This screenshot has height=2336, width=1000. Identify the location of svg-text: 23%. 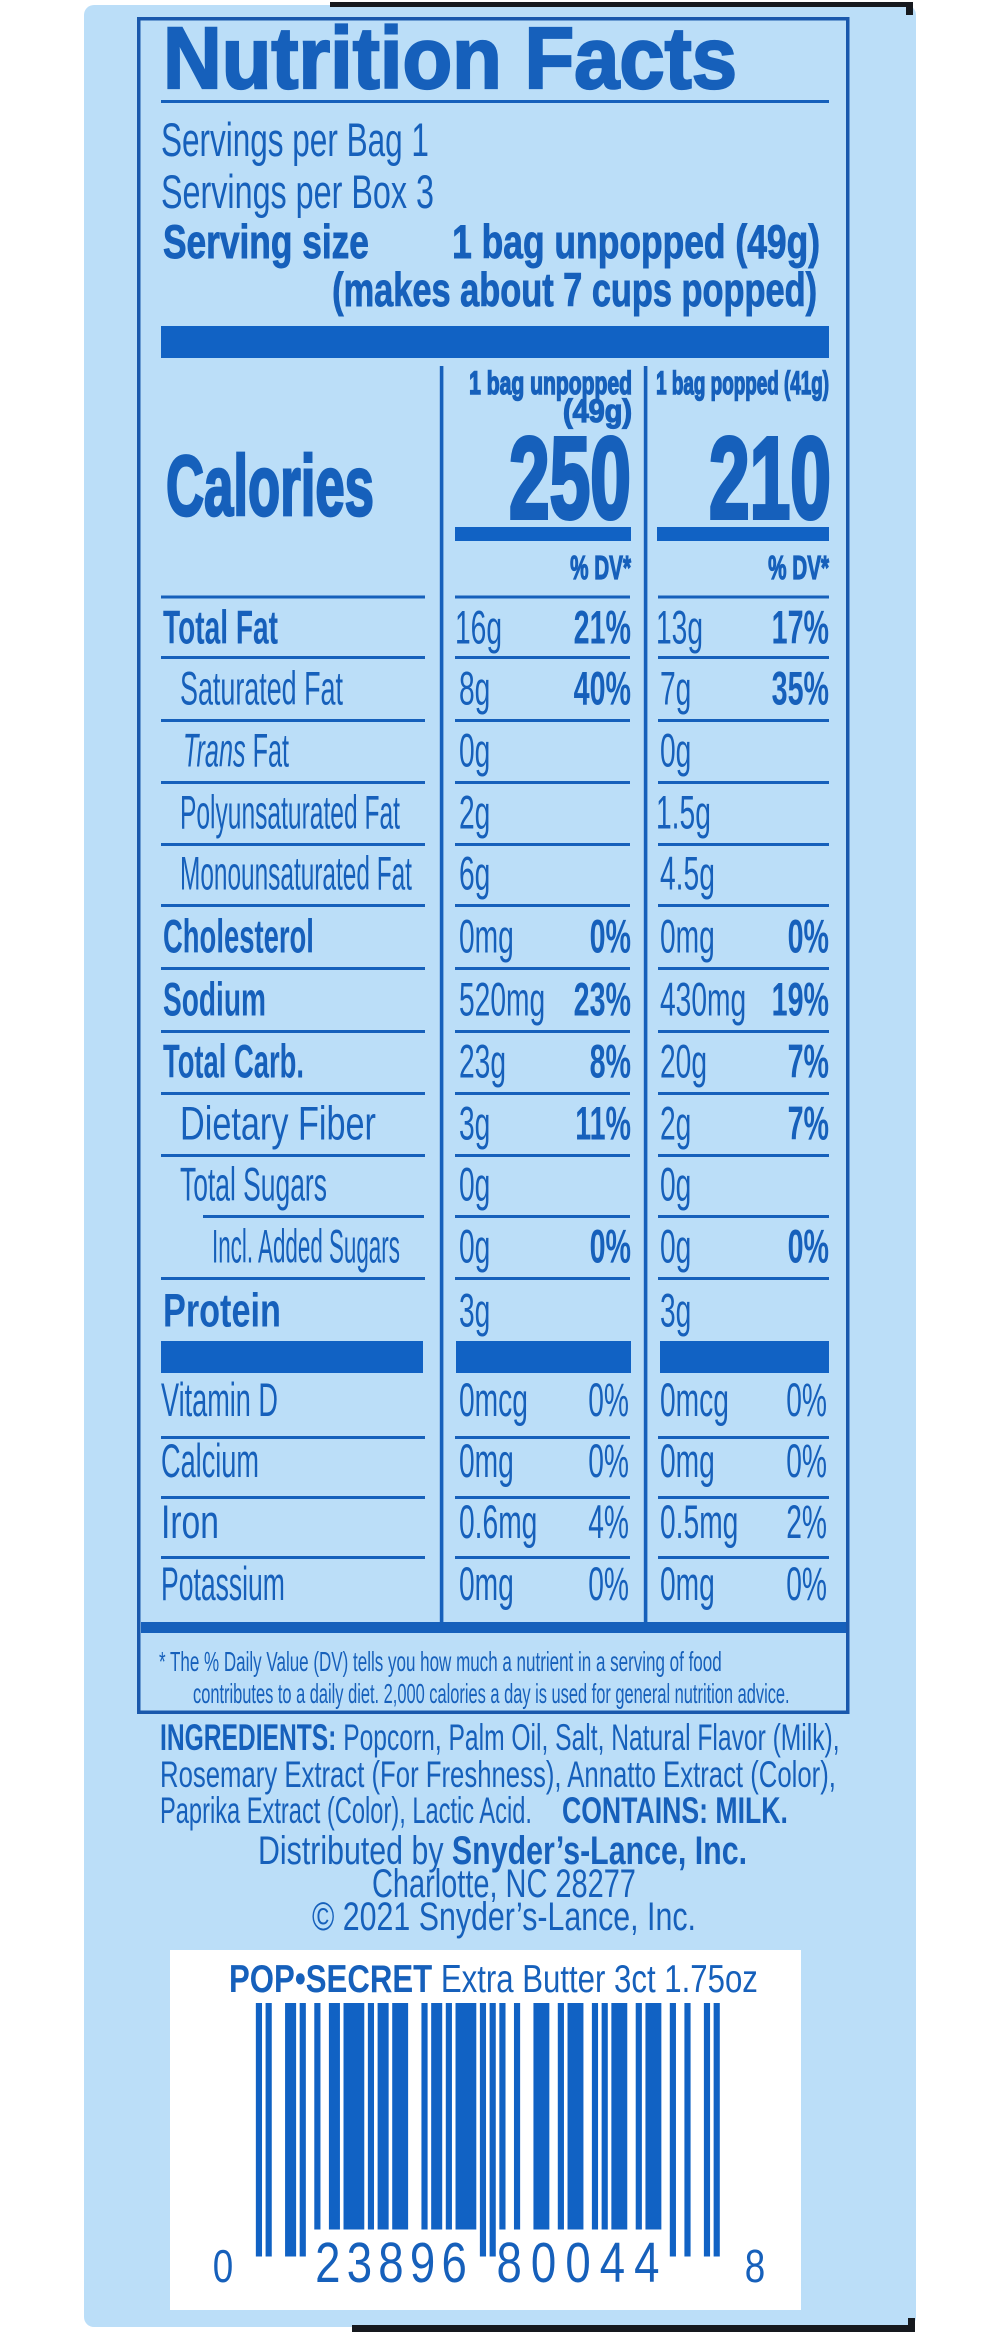
(602, 1000).